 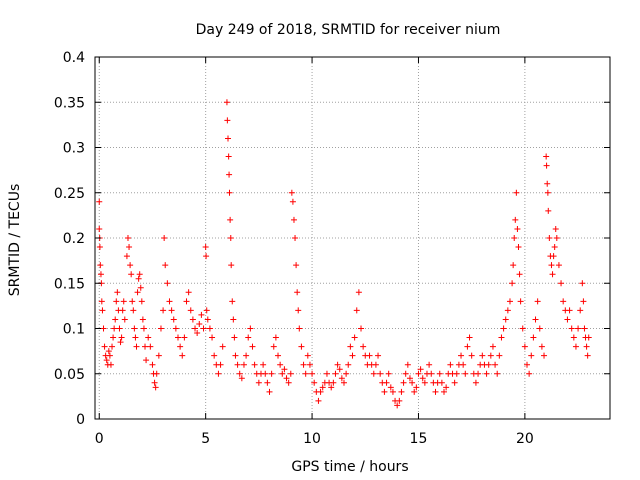 What do you see at coordinates (419, 439) in the screenshot?
I see `x-tick-label: 15` at bounding box center [419, 439].